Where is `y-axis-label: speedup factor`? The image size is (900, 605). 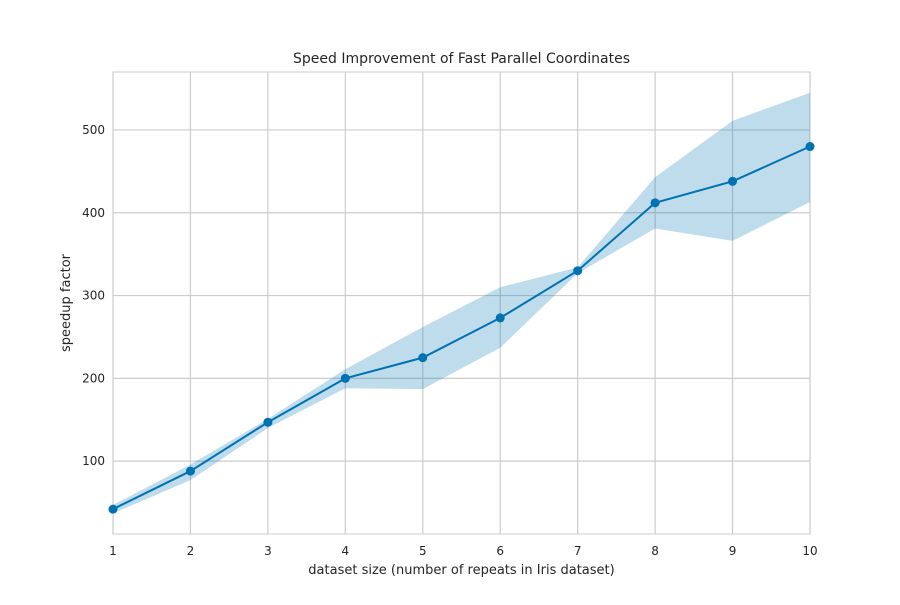 y-axis-label: speedup factor is located at coordinates (66, 302).